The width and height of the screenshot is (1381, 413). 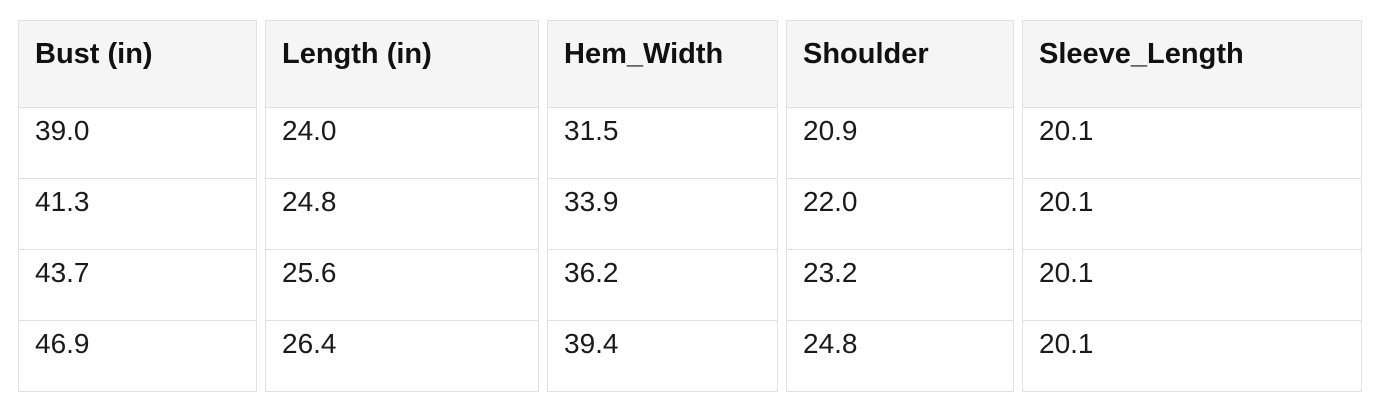 I want to click on table-cell-shoulder: 23.2, so click(x=900, y=285).